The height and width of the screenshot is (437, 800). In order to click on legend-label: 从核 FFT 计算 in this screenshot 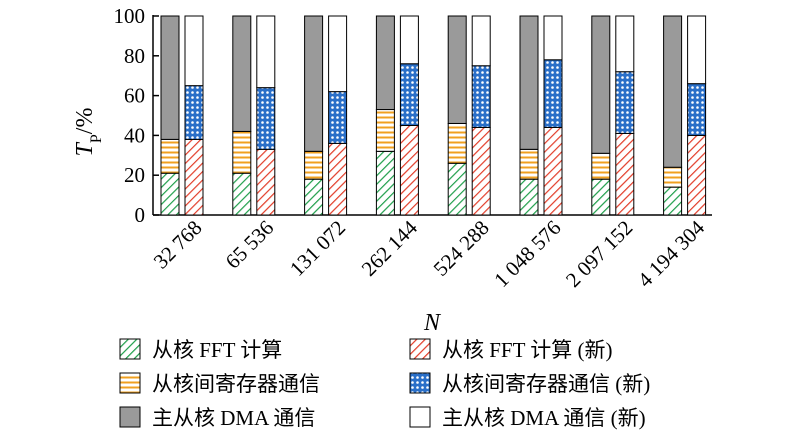, I will do `click(217, 350)`.